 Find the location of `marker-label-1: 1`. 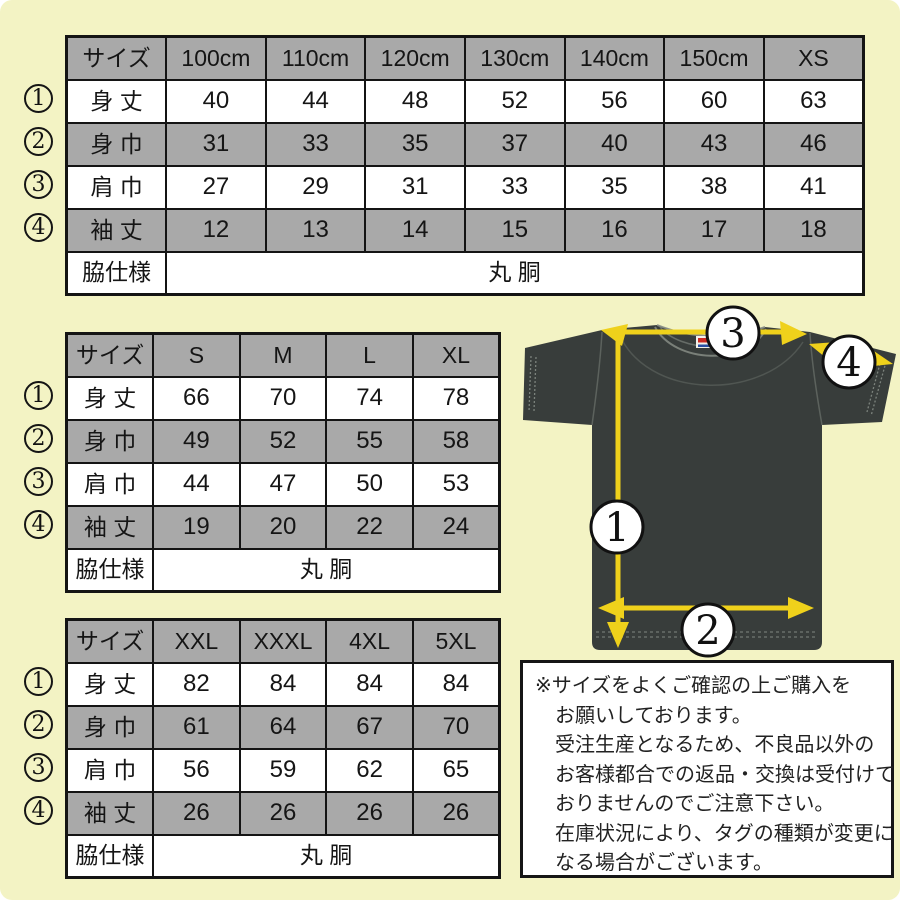

marker-label-1: 1 is located at coordinates (616, 528).